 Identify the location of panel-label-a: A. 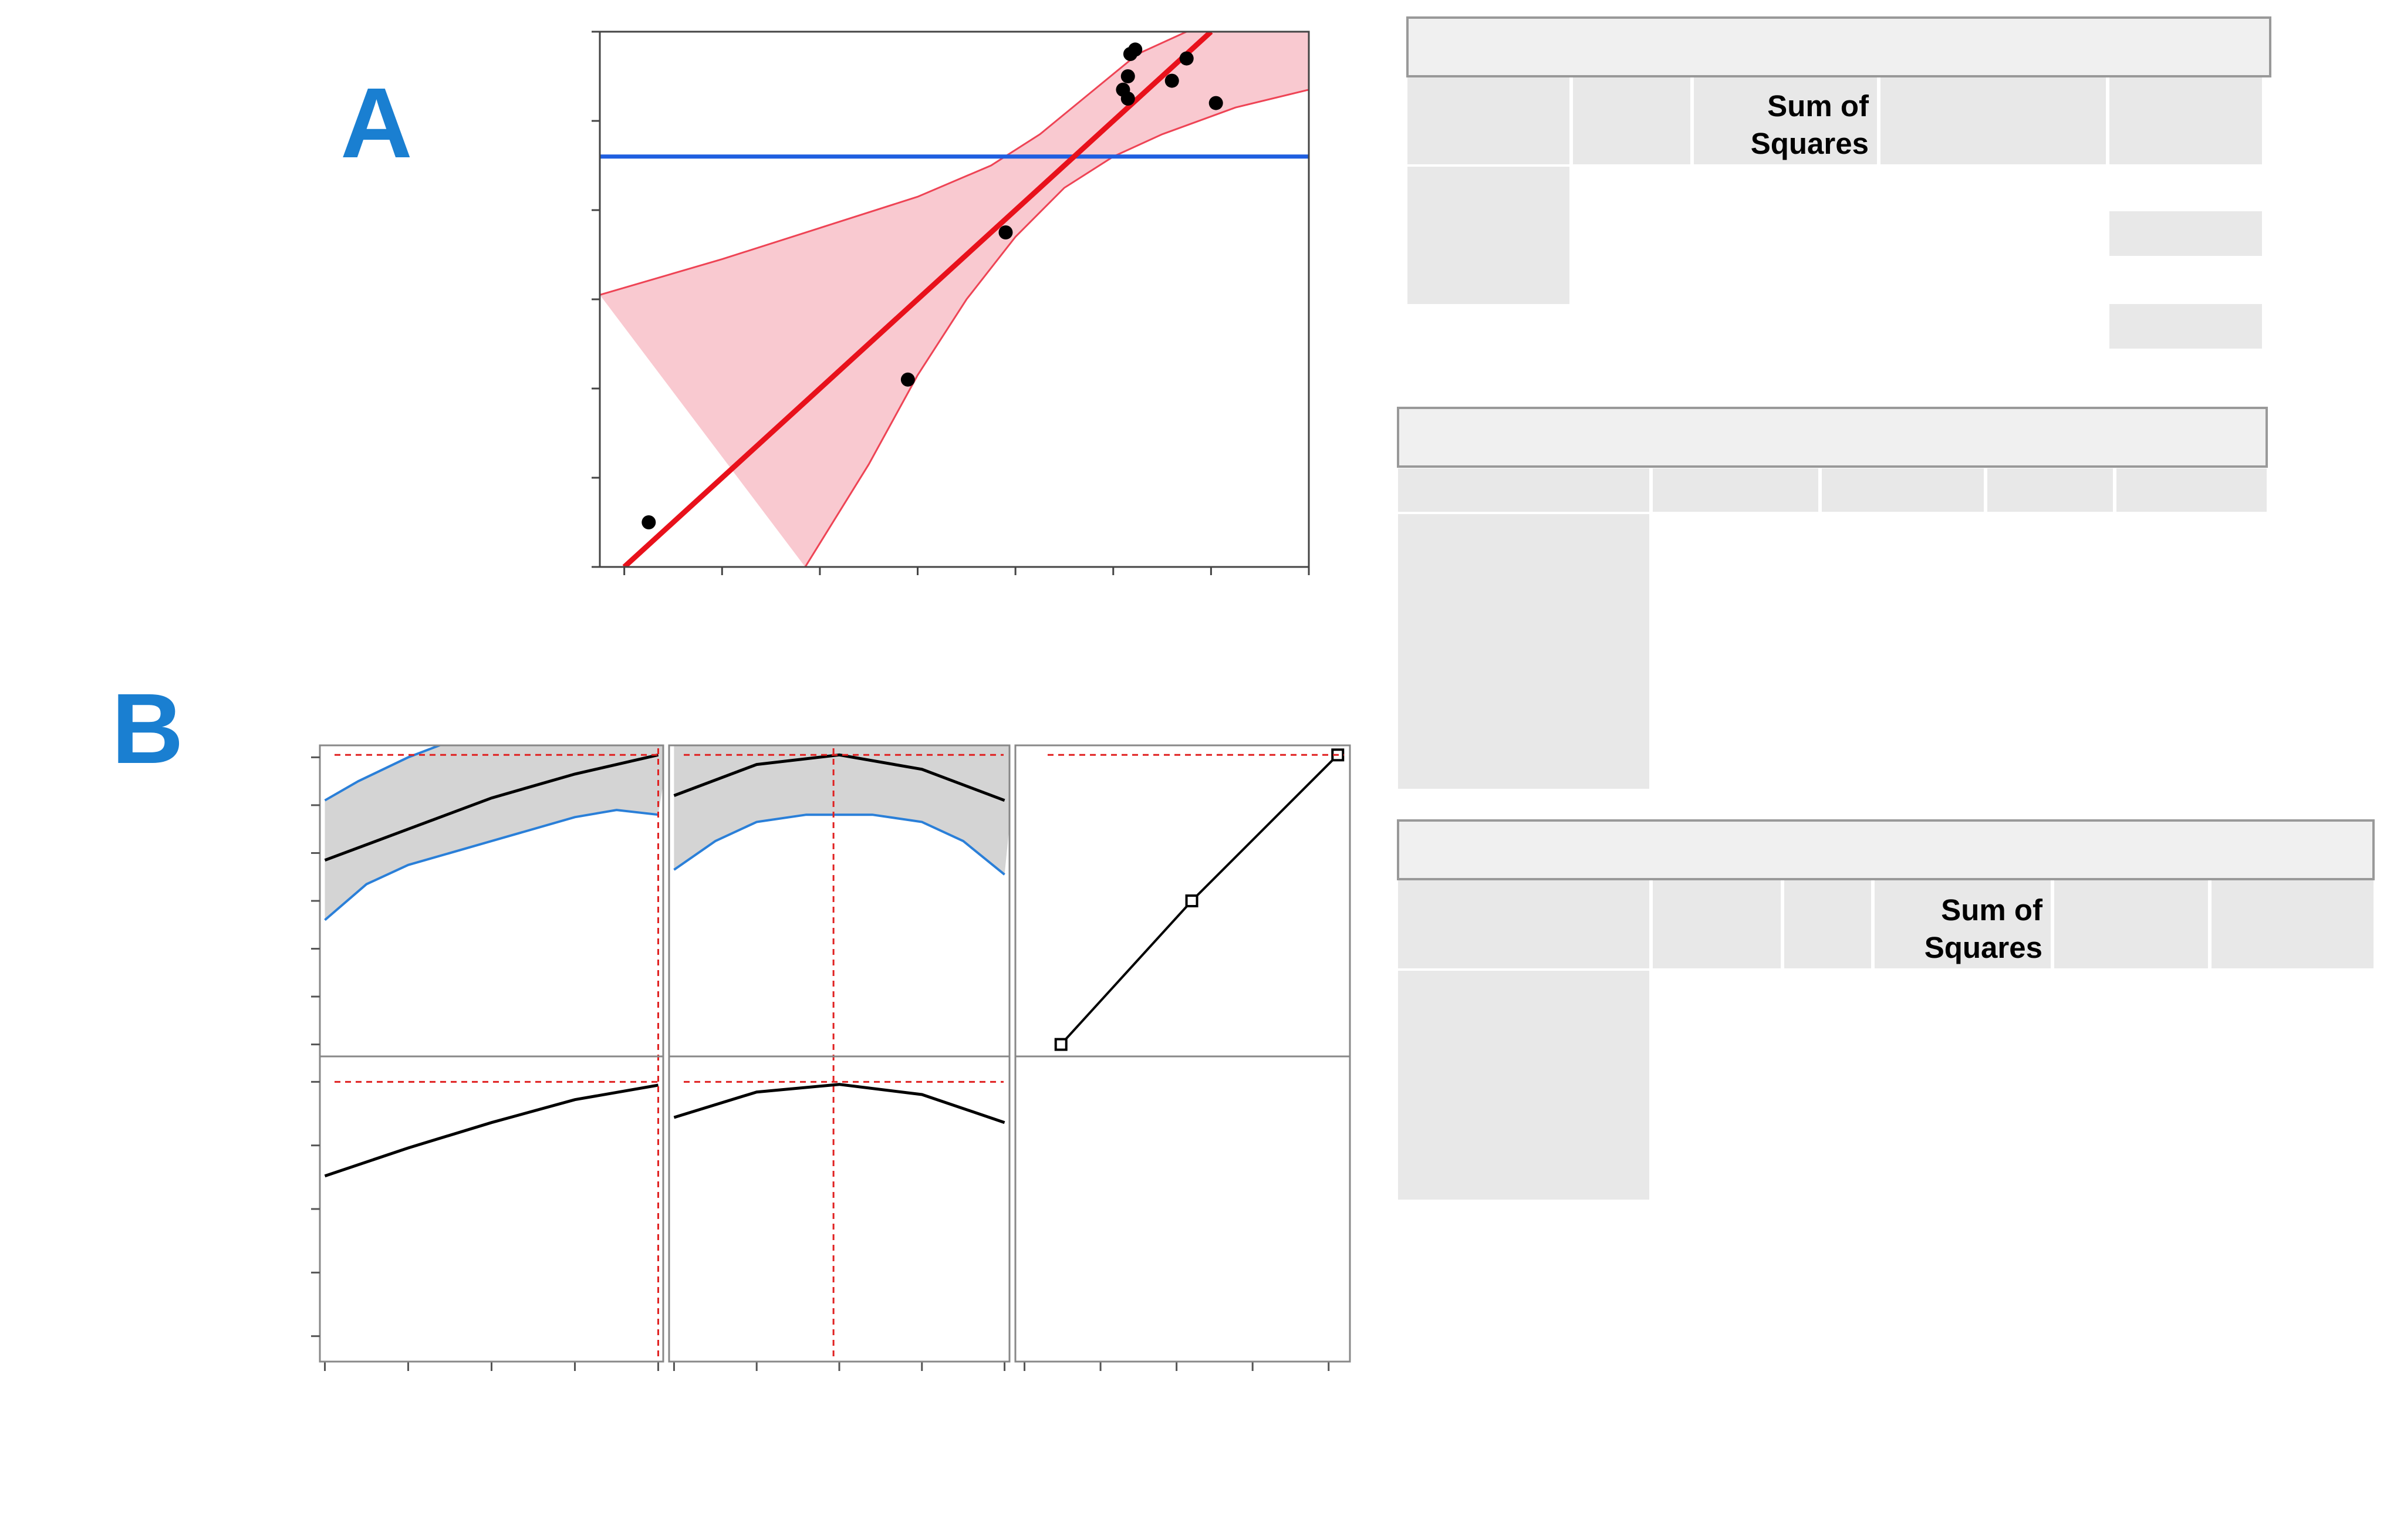
(376, 123).